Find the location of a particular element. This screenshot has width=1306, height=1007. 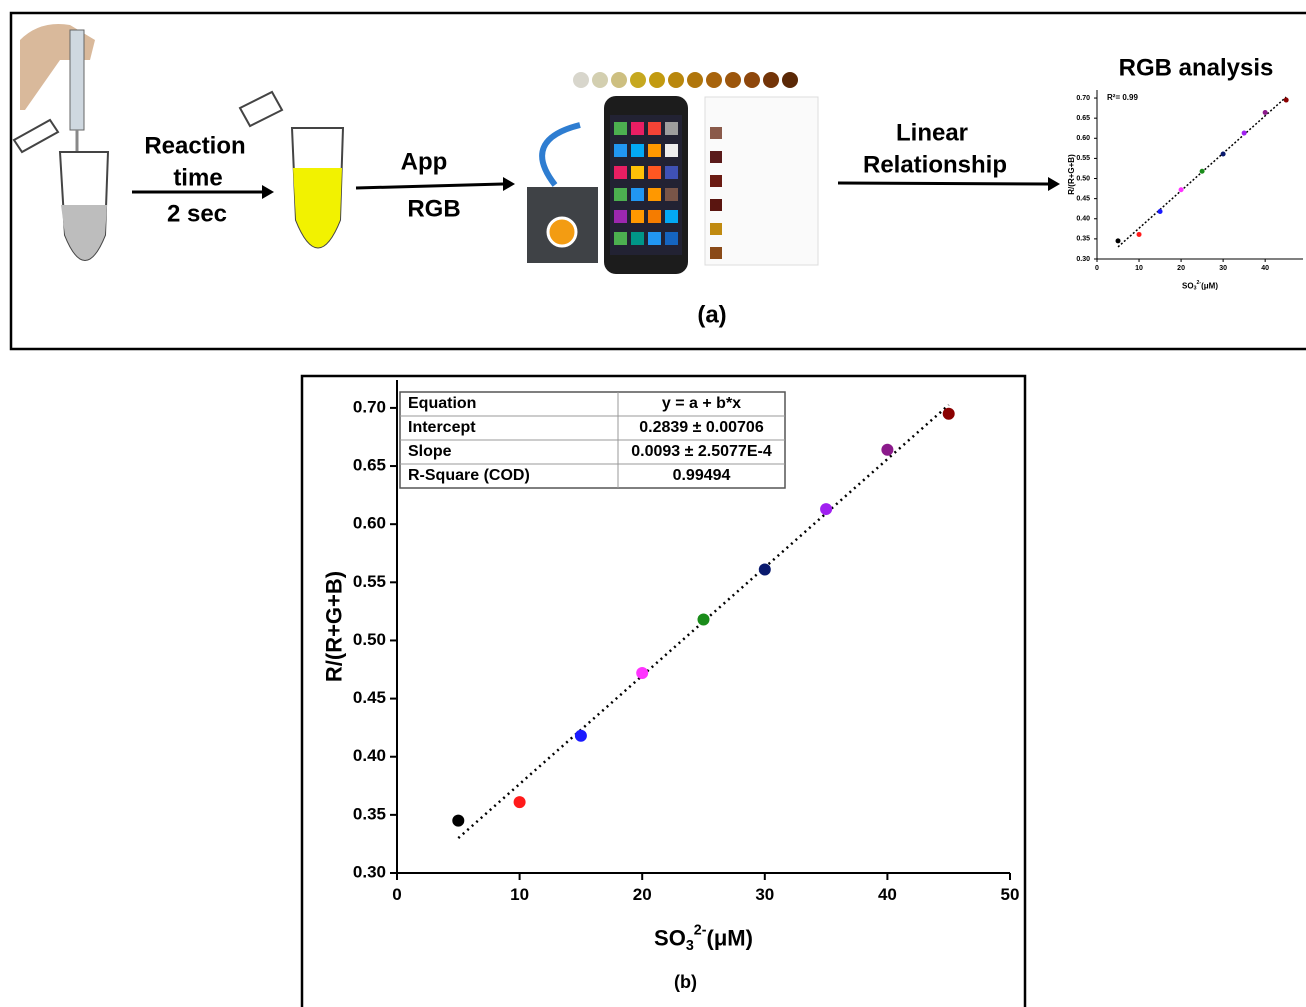

phone-screen is located at coordinates (646, 185).